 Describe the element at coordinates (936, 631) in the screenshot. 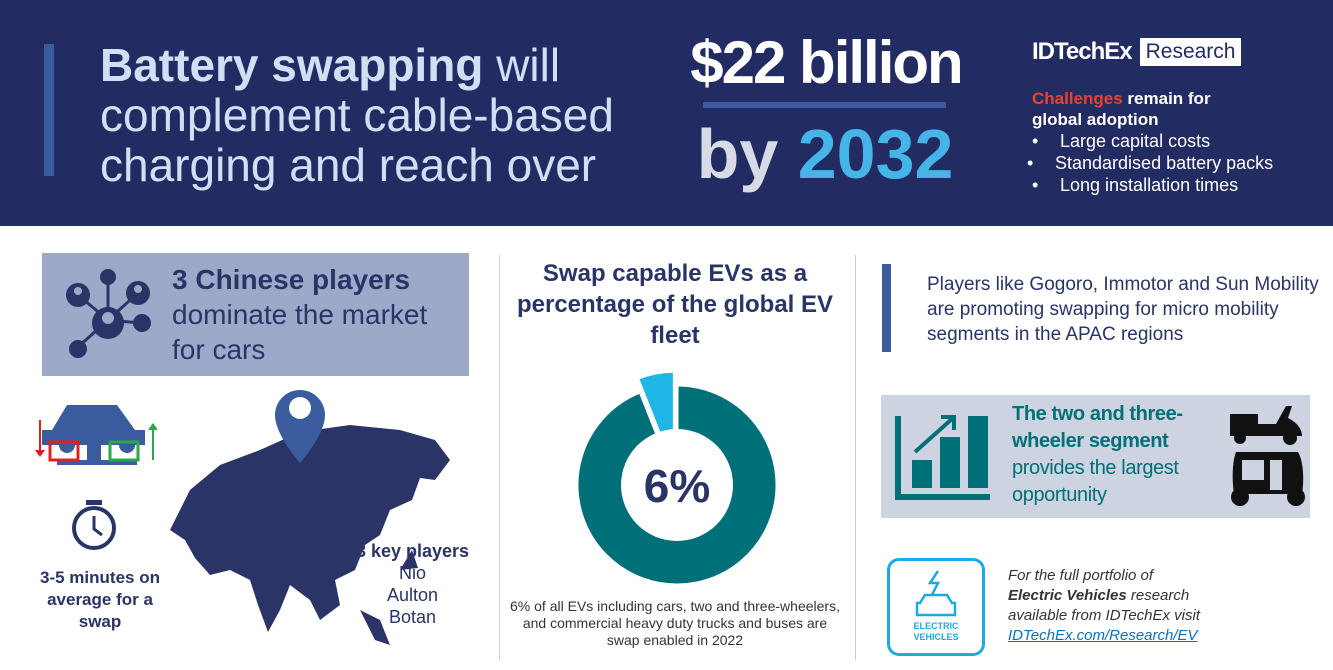

I see `ev-badge-label: ELECTRIC VEHICLES` at that location.